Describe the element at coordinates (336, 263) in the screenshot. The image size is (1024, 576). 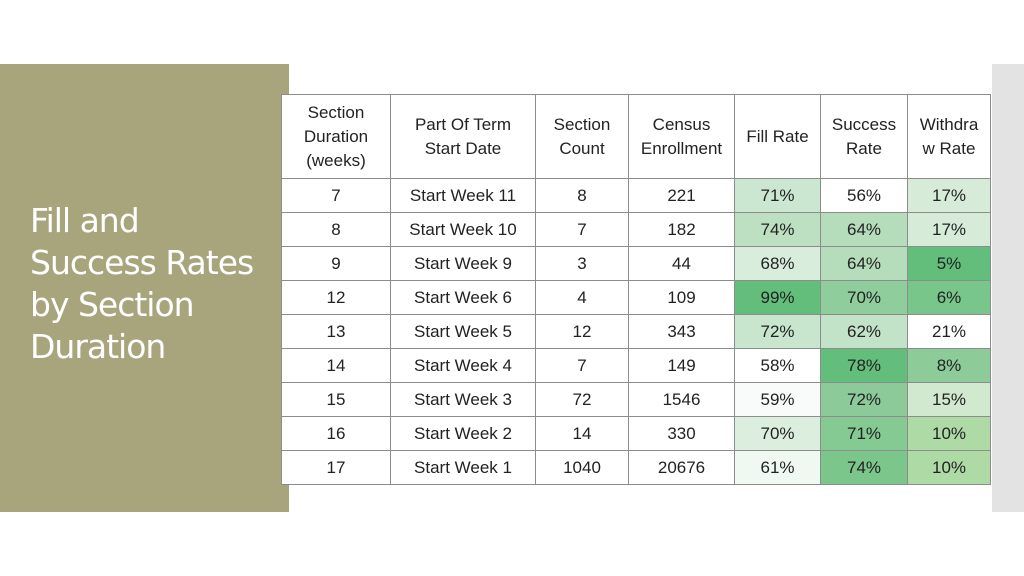
I see `table-cell-section-duration: 9` at that location.